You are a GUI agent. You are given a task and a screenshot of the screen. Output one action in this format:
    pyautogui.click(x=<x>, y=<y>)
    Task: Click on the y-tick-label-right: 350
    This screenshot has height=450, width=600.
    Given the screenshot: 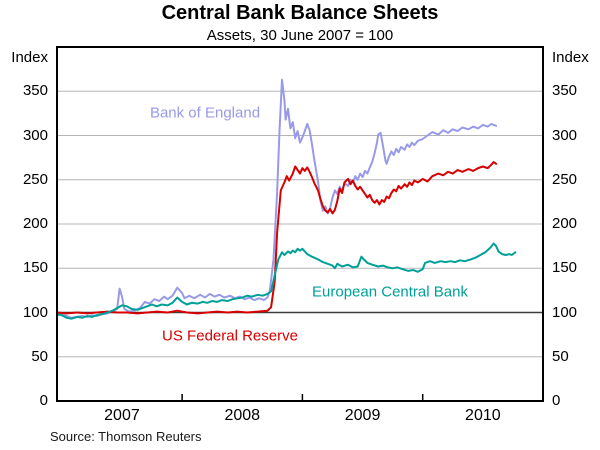 What is the action you would take?
    pyautogui.click(x=565, y=91)
    